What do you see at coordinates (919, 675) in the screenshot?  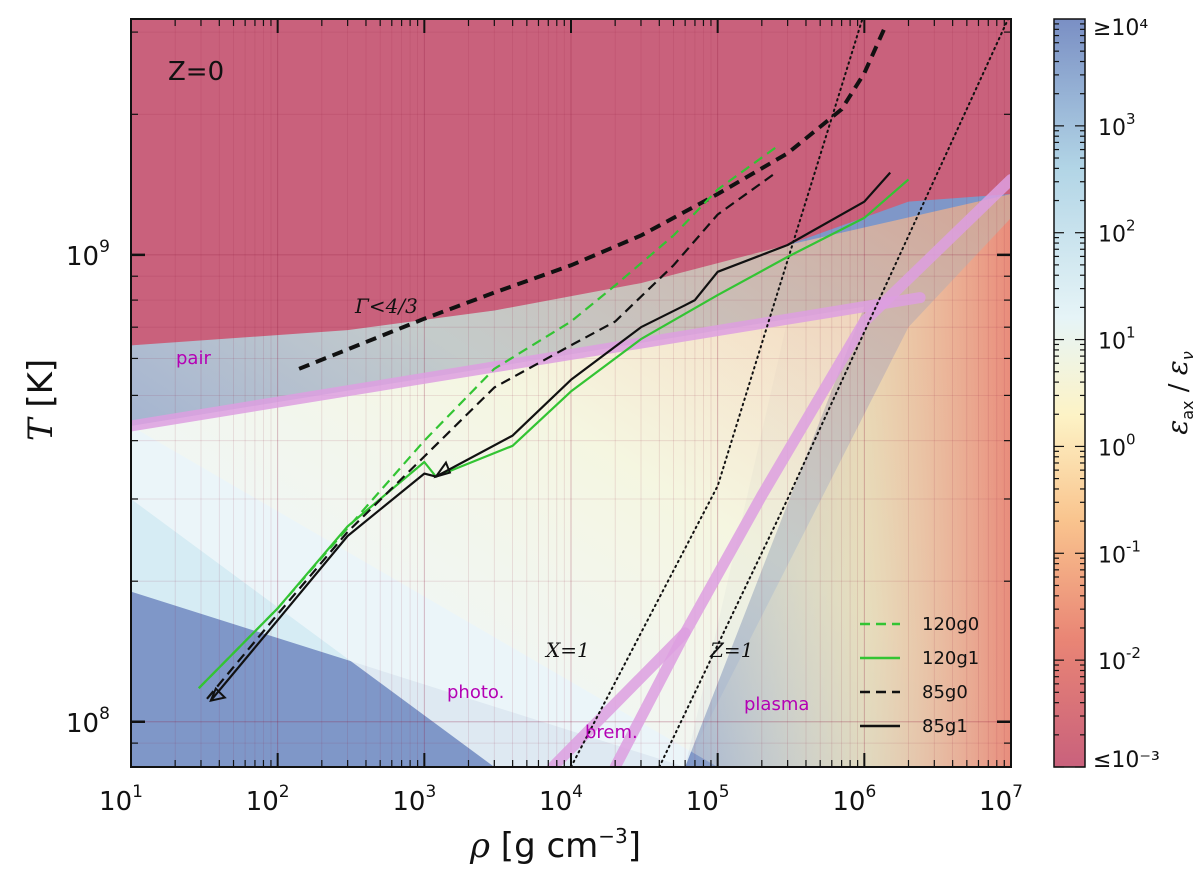 I see `legend: 120g0 120g1 85g0 85g1` at bounding box center [919, 675].